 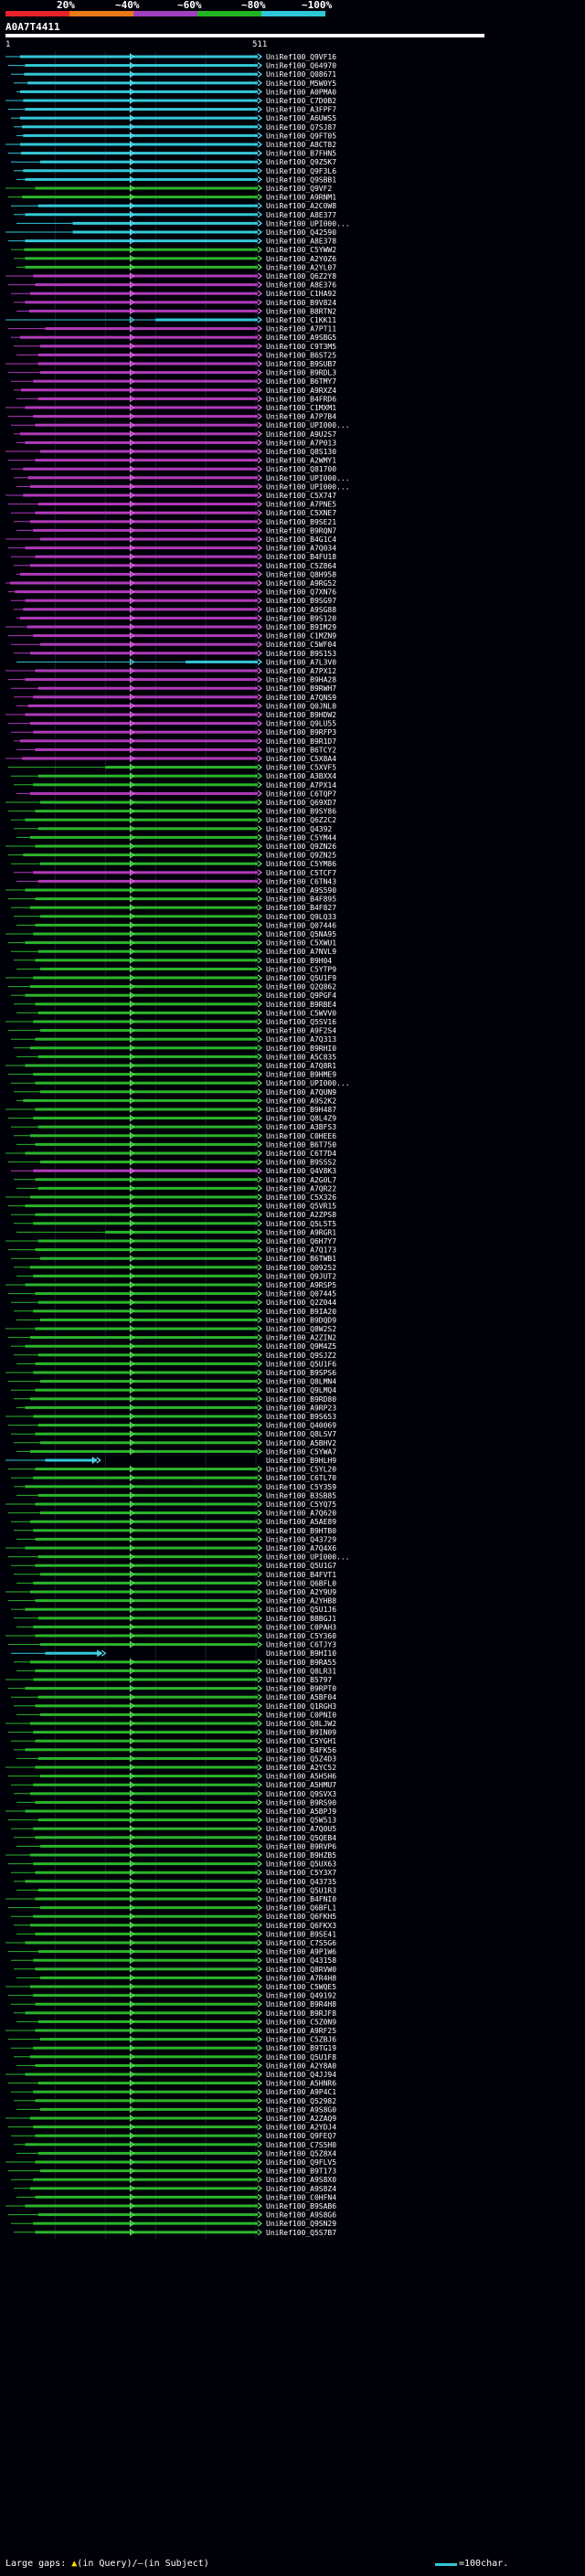 What do you see at coordinates (301, 2084) in the screenshot?
I see `hit-label: UniRef100_A5HNR6` at bounding box center [301, 2084].